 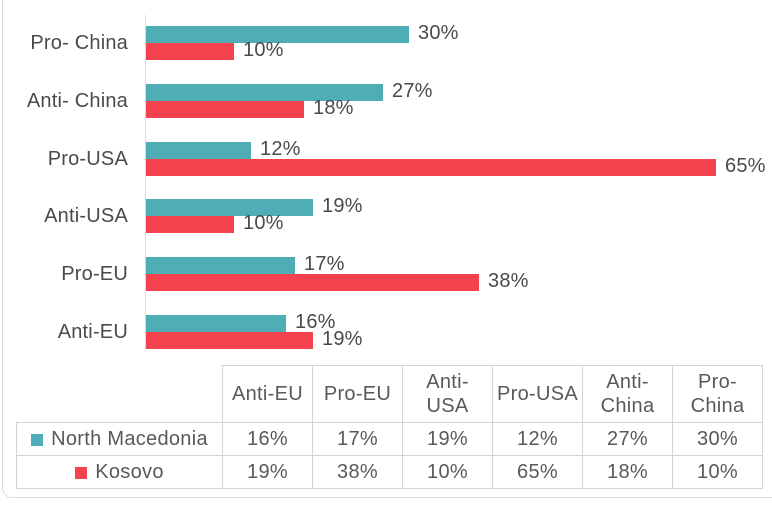 I want to click on table-header-pro-usa: Pro-USA, so click(x=537, y=394).